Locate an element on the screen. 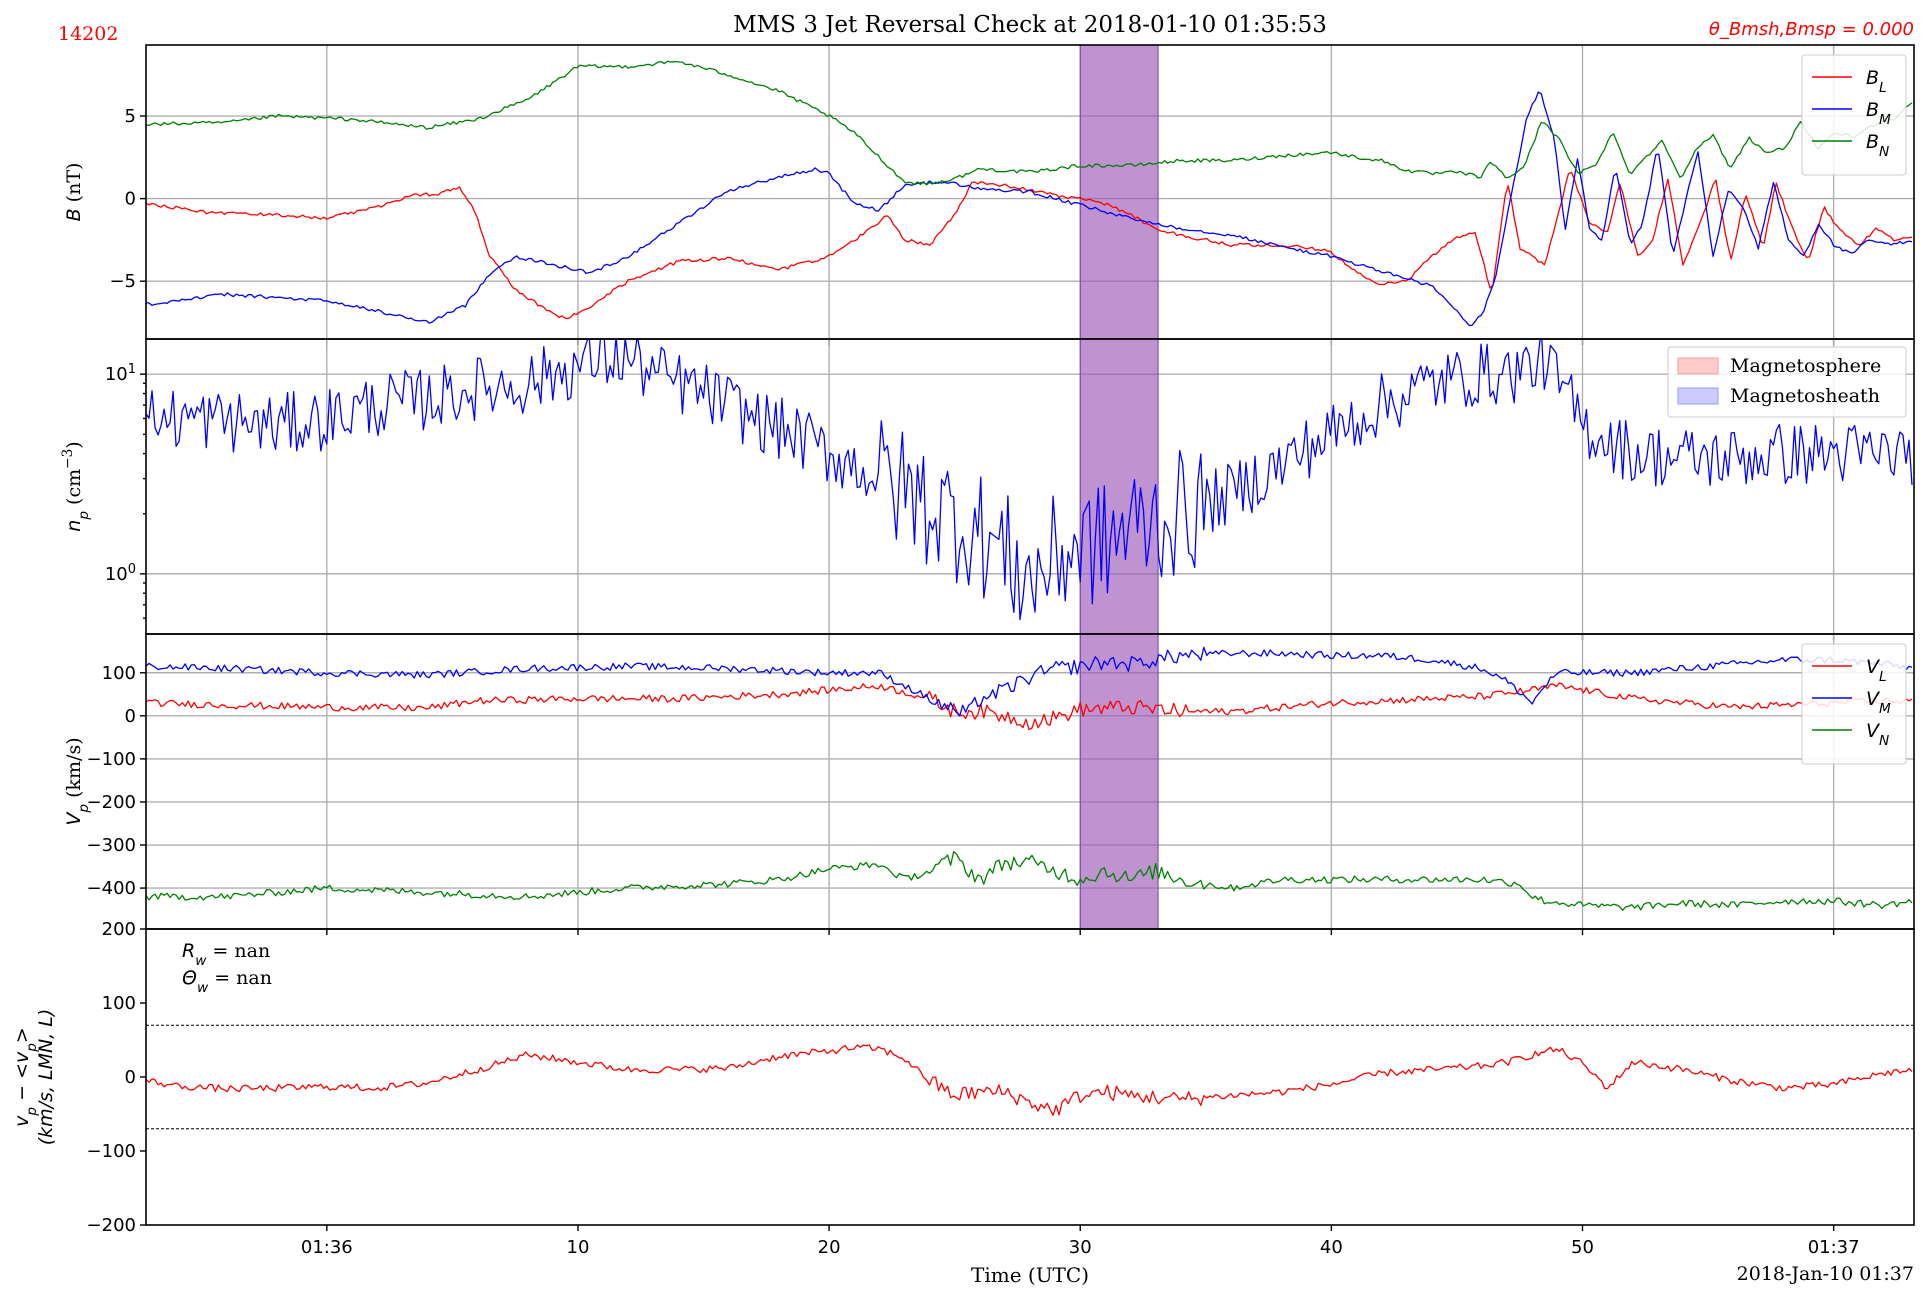  series-line-b-l is located at coordinates (1029, 245).